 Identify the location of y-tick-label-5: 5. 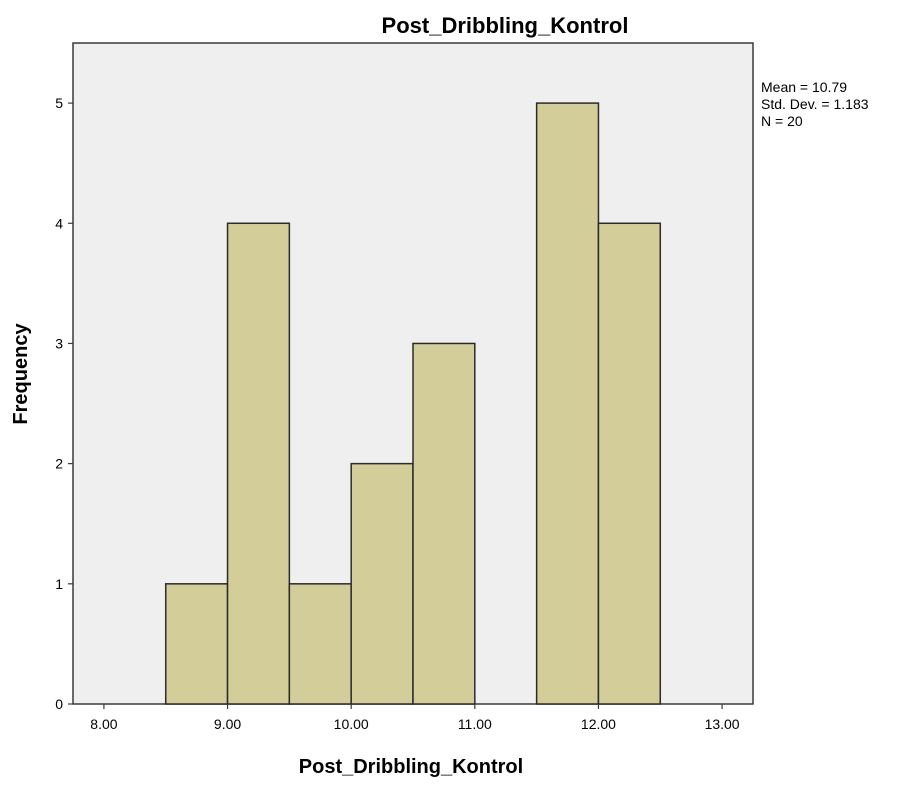
(59, 103).